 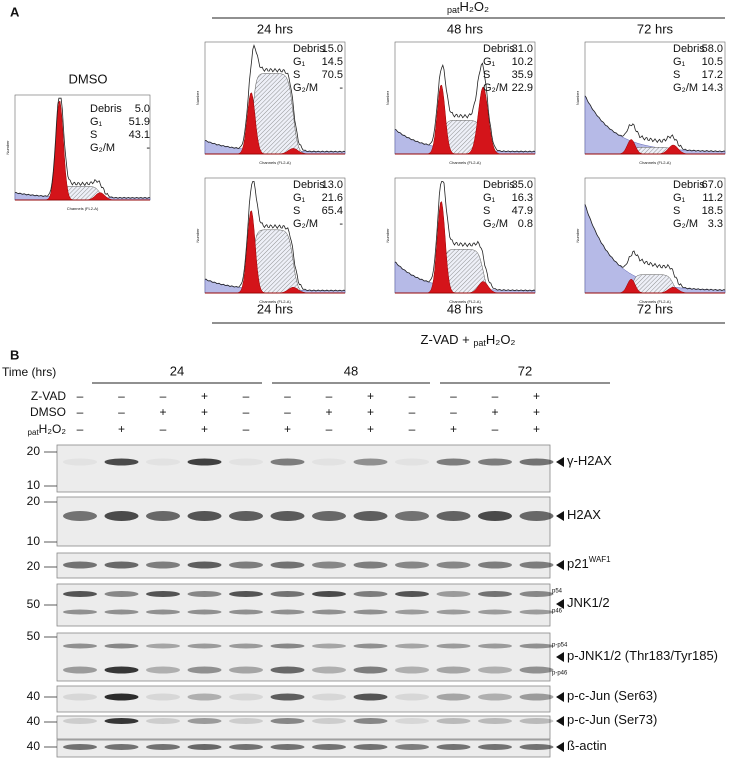 I want to click on band-label: p54, so click(x=557, y=592).